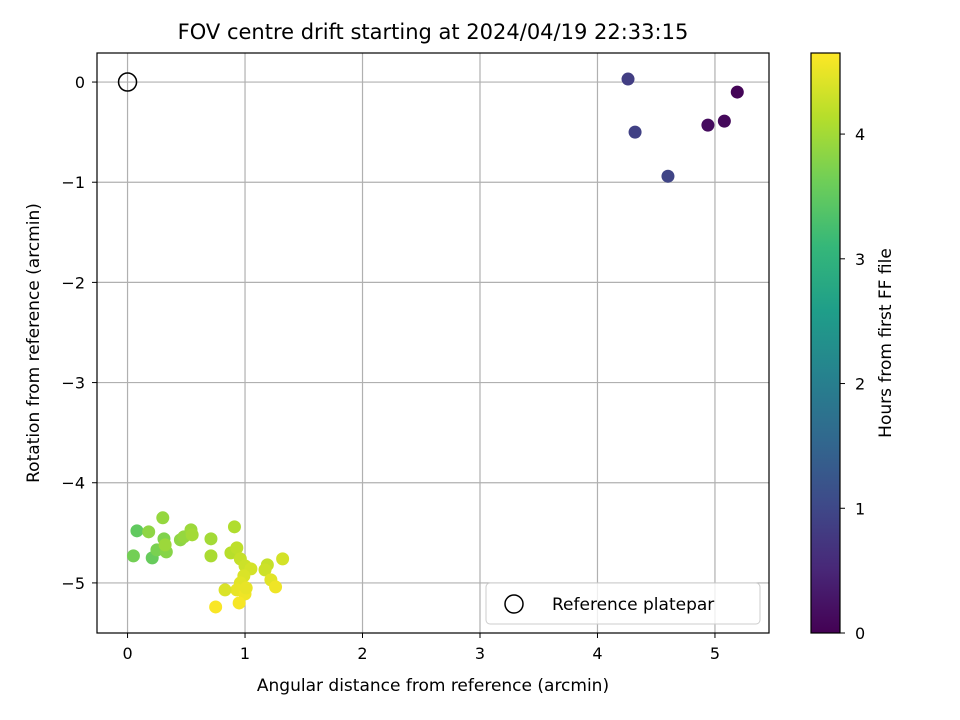 The height and width of the screenshot is (720, 960). Describe the element at coordinates (860, 259) in the screenshot. I see `colorbar-tick-label: 3` at that location.